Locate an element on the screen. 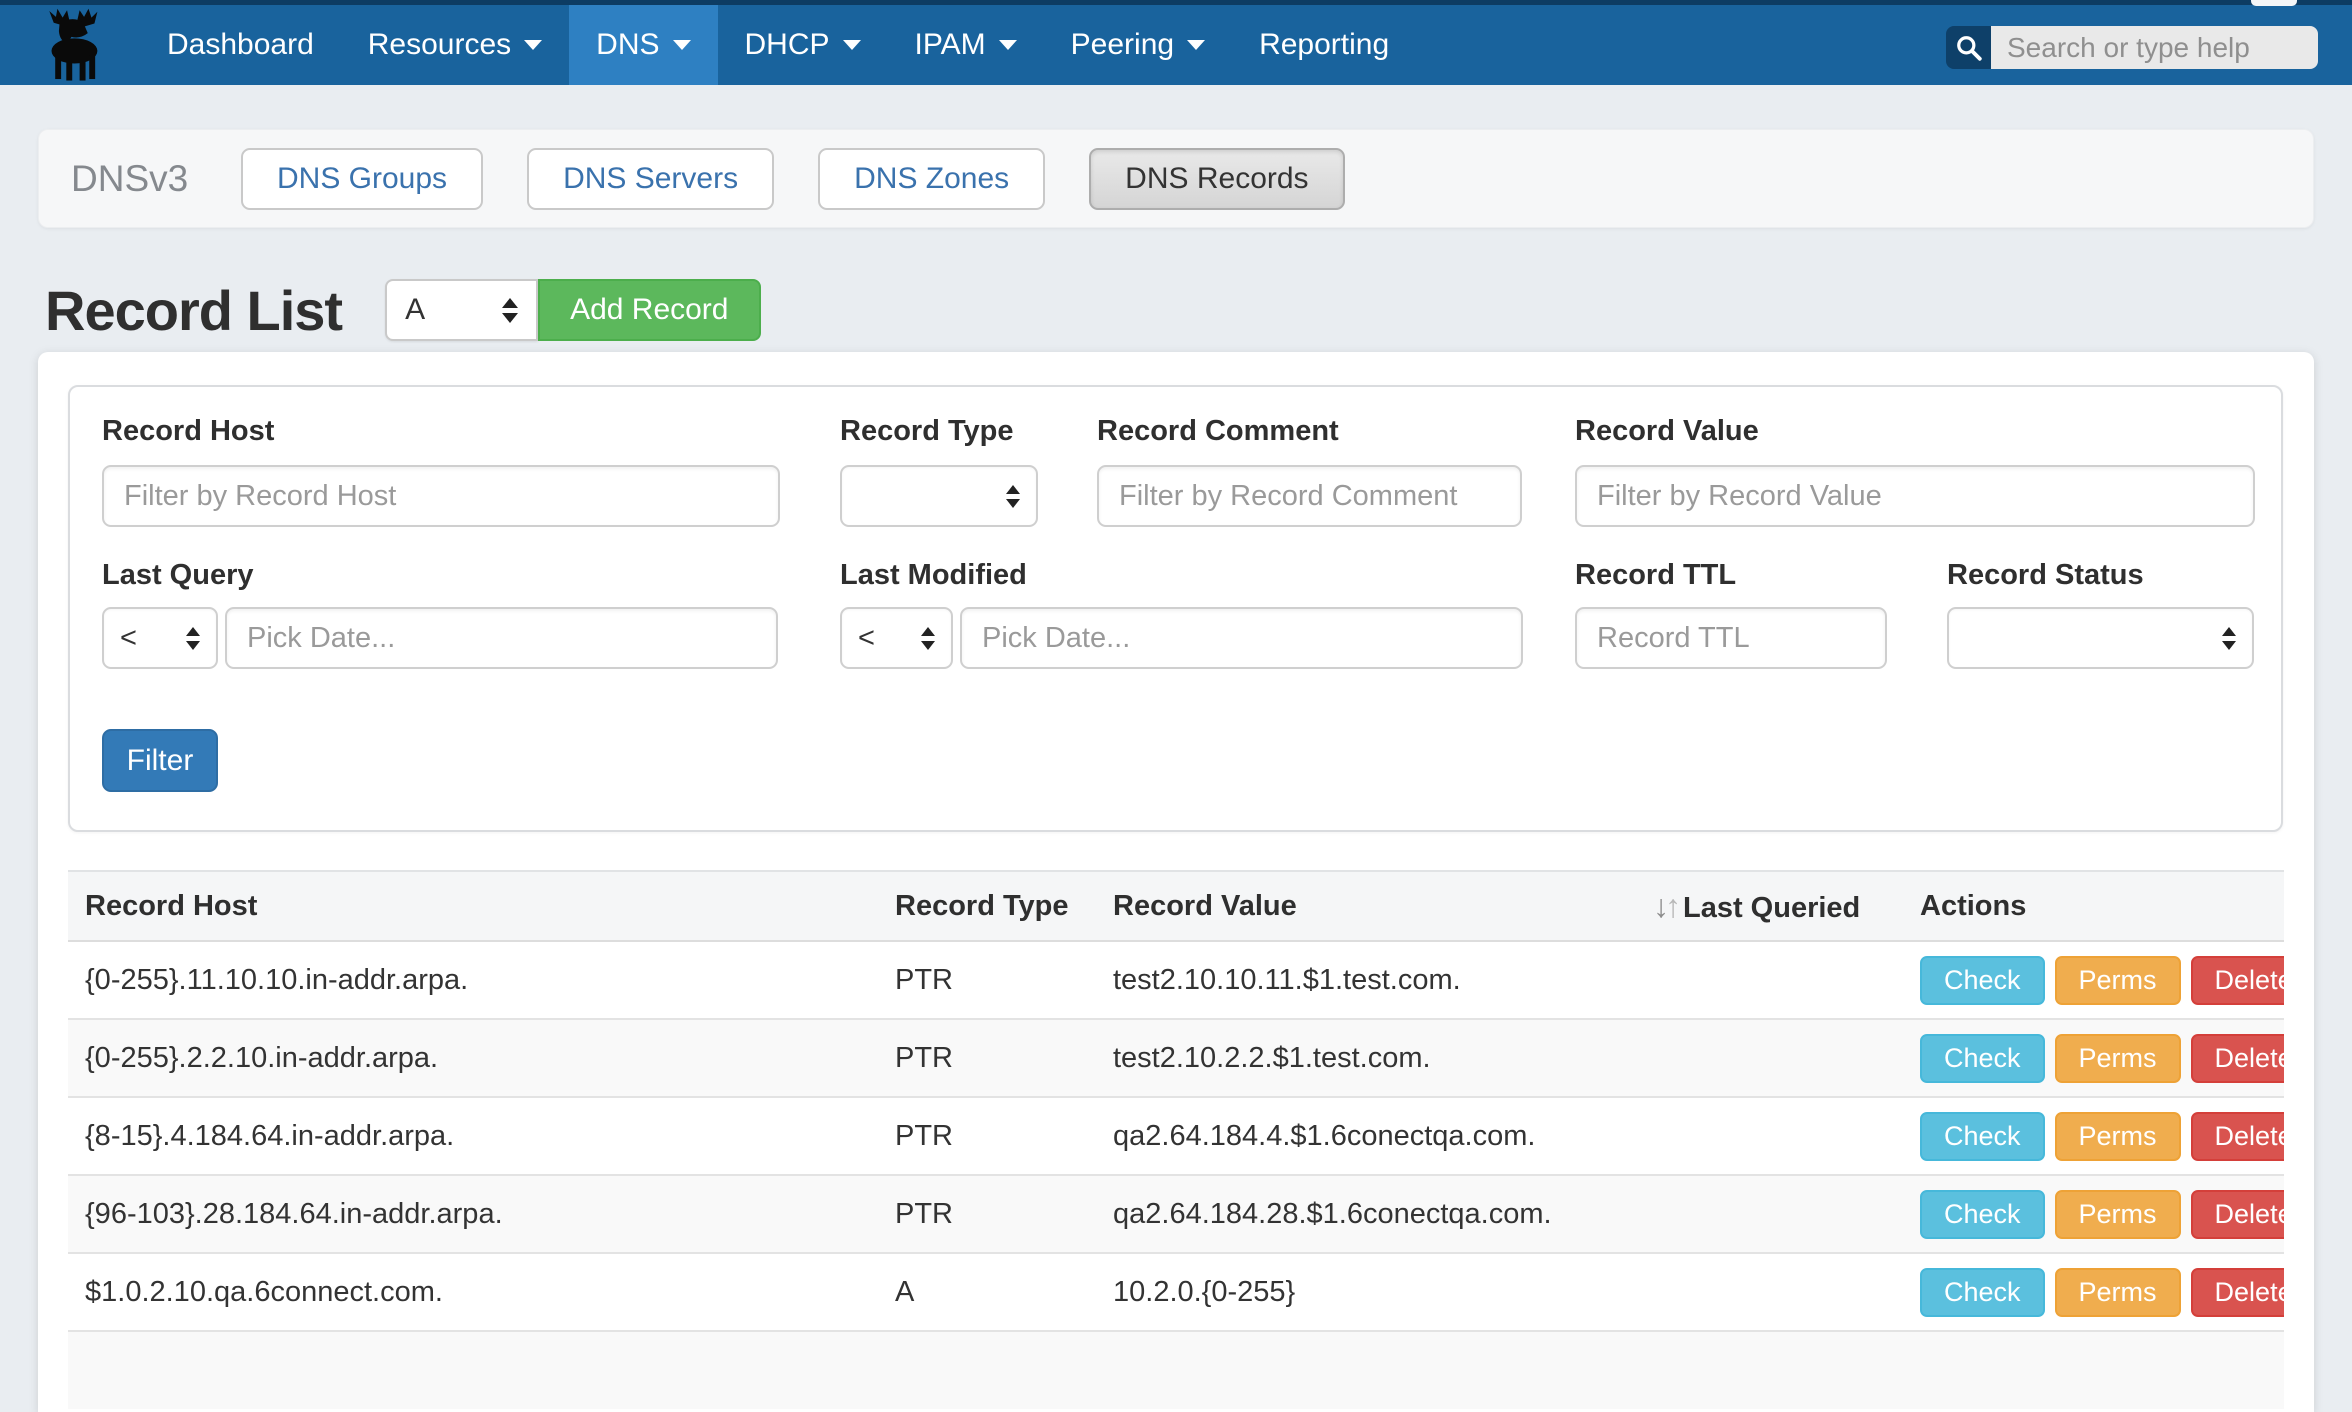  add-record-button: Add Record is located at coordinates (649, 310).